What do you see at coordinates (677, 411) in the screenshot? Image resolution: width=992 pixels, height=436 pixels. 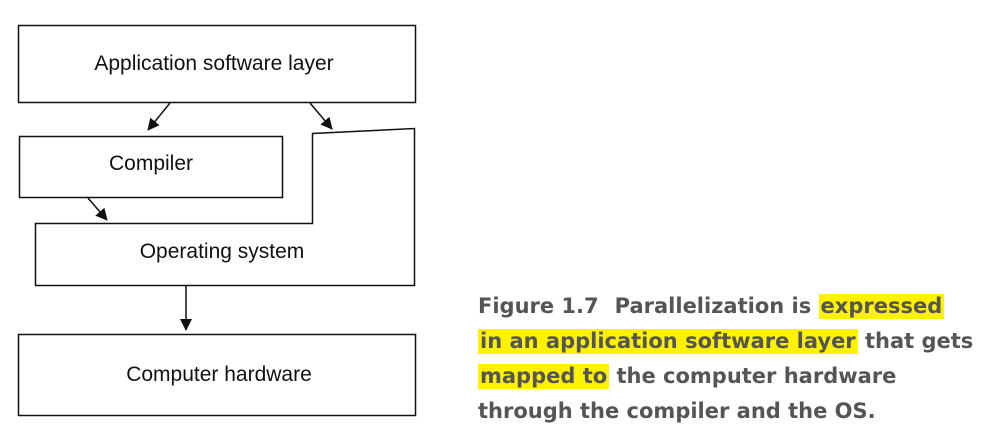 I see `caption-text: through the compiler and the OS.` at bounding box center [677, 411].